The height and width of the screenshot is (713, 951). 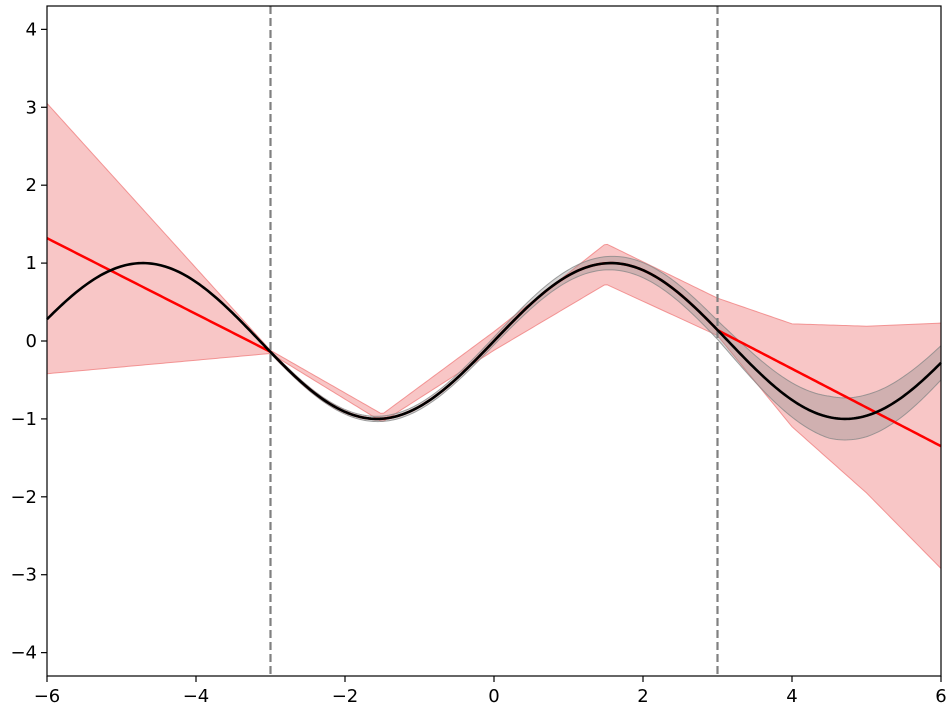 What do you see at coordinates (345, 696) in the screenshot?
I see `x-tick-label: −2` at bounding box center [345, 696].